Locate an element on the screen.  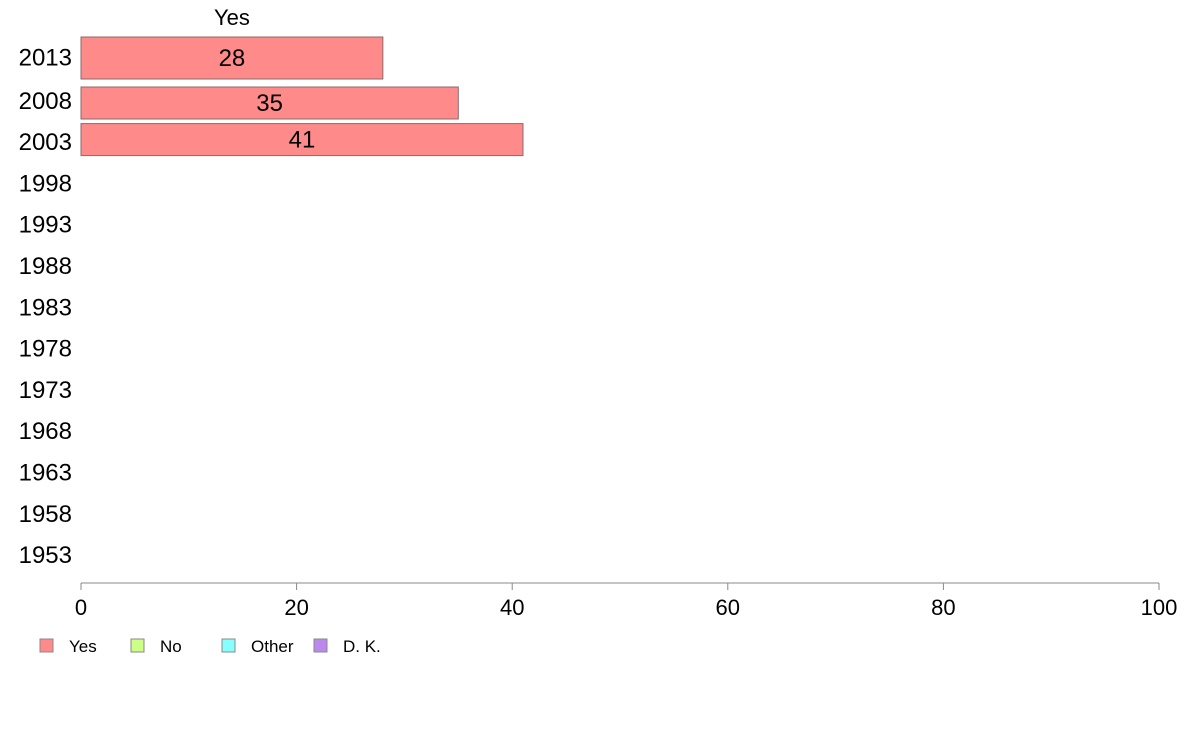
category-label: 1973 is located at coordinates (45, 390).